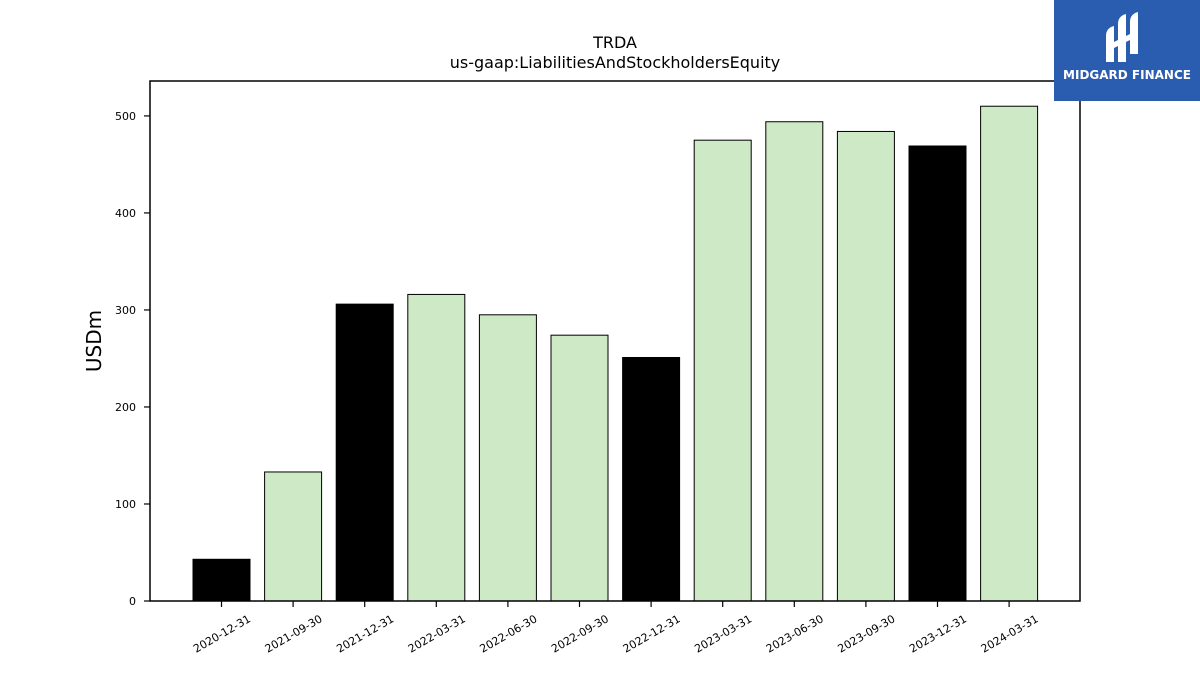 Image resolution: width=1200 pixels, height=675 pixels. What do you see at coordinates (222, 633) in the screenshot?
I see `x-tick-label: 2020-12-31` at bounding box center [222, 633].